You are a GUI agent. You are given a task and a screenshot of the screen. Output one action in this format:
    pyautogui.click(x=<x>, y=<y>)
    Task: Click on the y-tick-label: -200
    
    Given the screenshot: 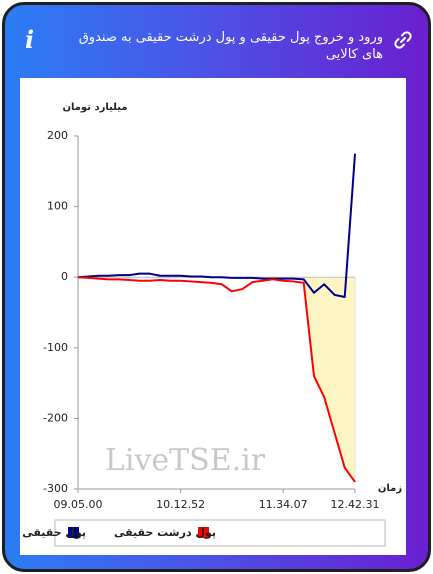 What is the action you would take?
    pyautogui.click(x=55, y=417)
    